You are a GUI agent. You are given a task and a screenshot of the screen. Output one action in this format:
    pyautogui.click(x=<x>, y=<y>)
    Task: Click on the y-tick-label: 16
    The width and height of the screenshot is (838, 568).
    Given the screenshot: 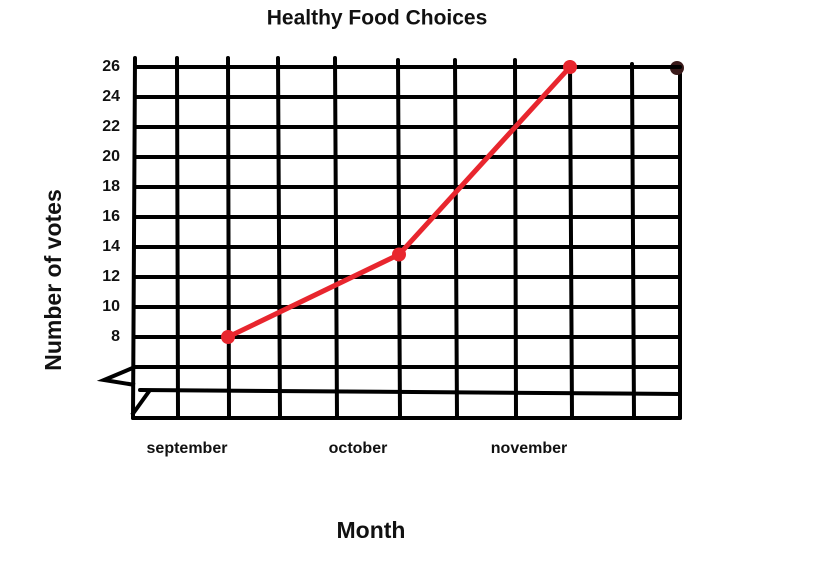 What is the action you would take?
    pyautogui.click(x=111, y=216)
    